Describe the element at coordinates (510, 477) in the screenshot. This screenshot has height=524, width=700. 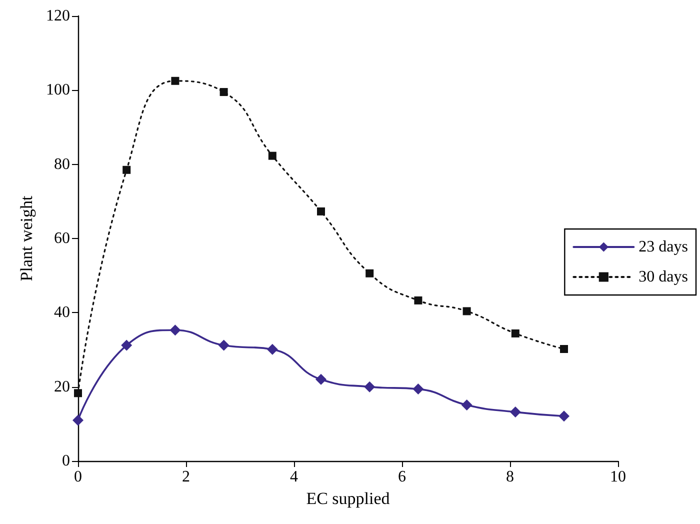
I see `x-tick-label: 8` at that location.